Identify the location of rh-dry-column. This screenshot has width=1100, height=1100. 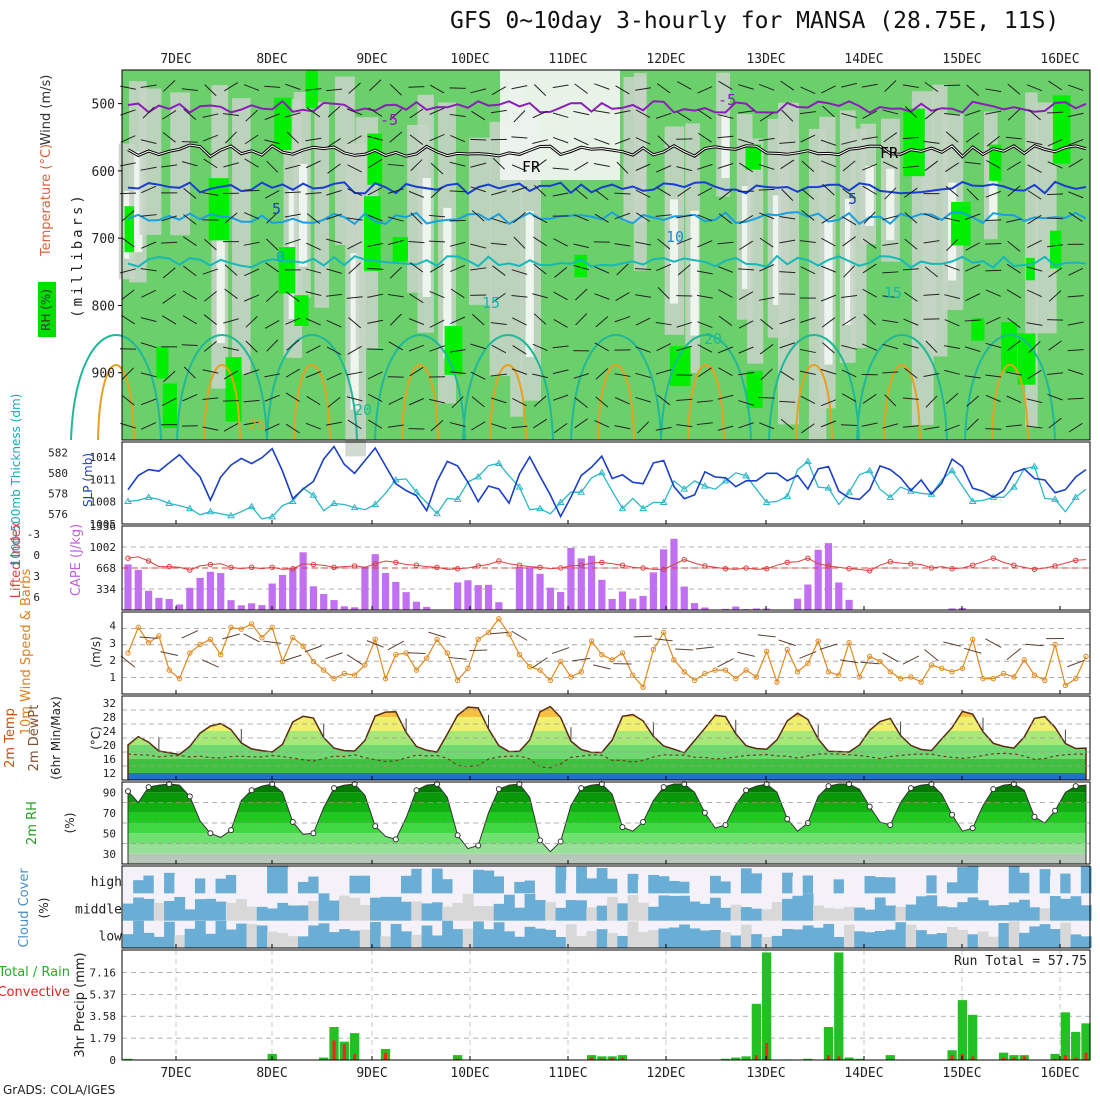
(322, 205).